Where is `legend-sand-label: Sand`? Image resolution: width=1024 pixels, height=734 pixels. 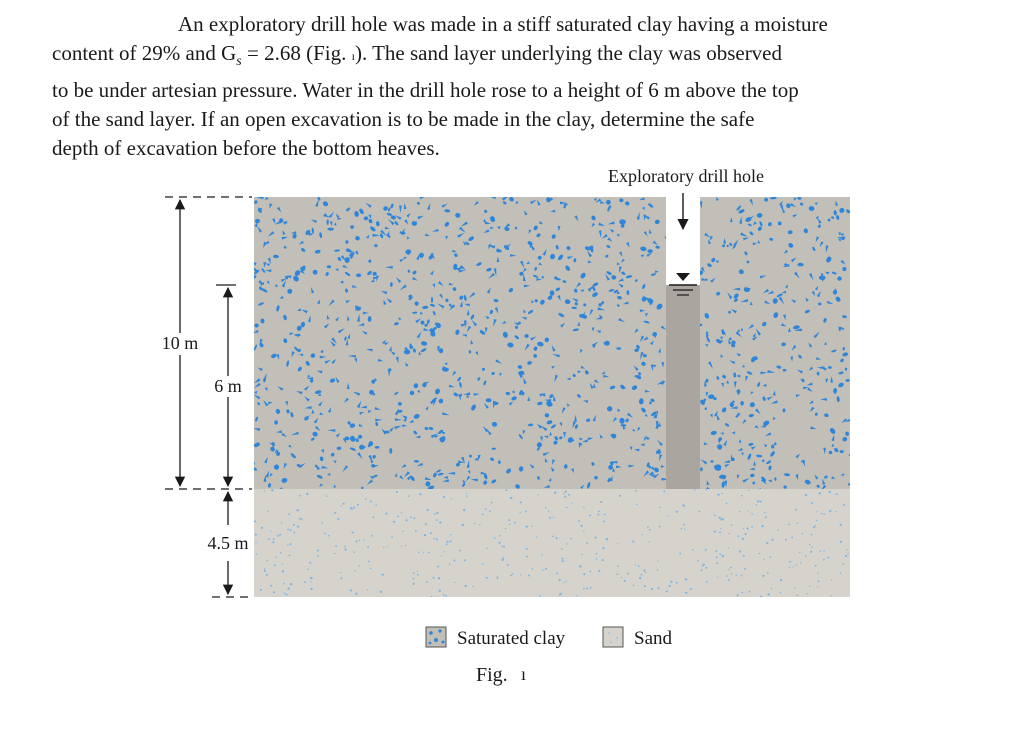
legend-sand-label: Sand is located at coordinates (653, 638).